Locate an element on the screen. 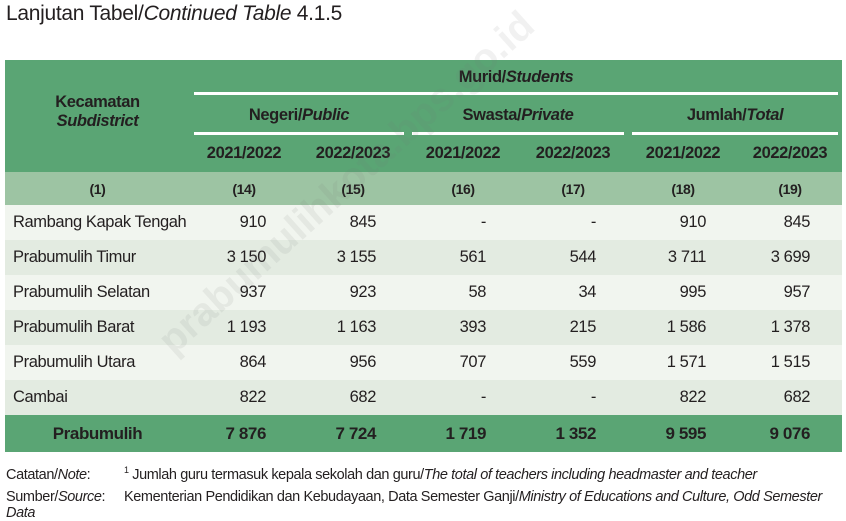  private-header-en: Private is located at coordinates (547, 114).